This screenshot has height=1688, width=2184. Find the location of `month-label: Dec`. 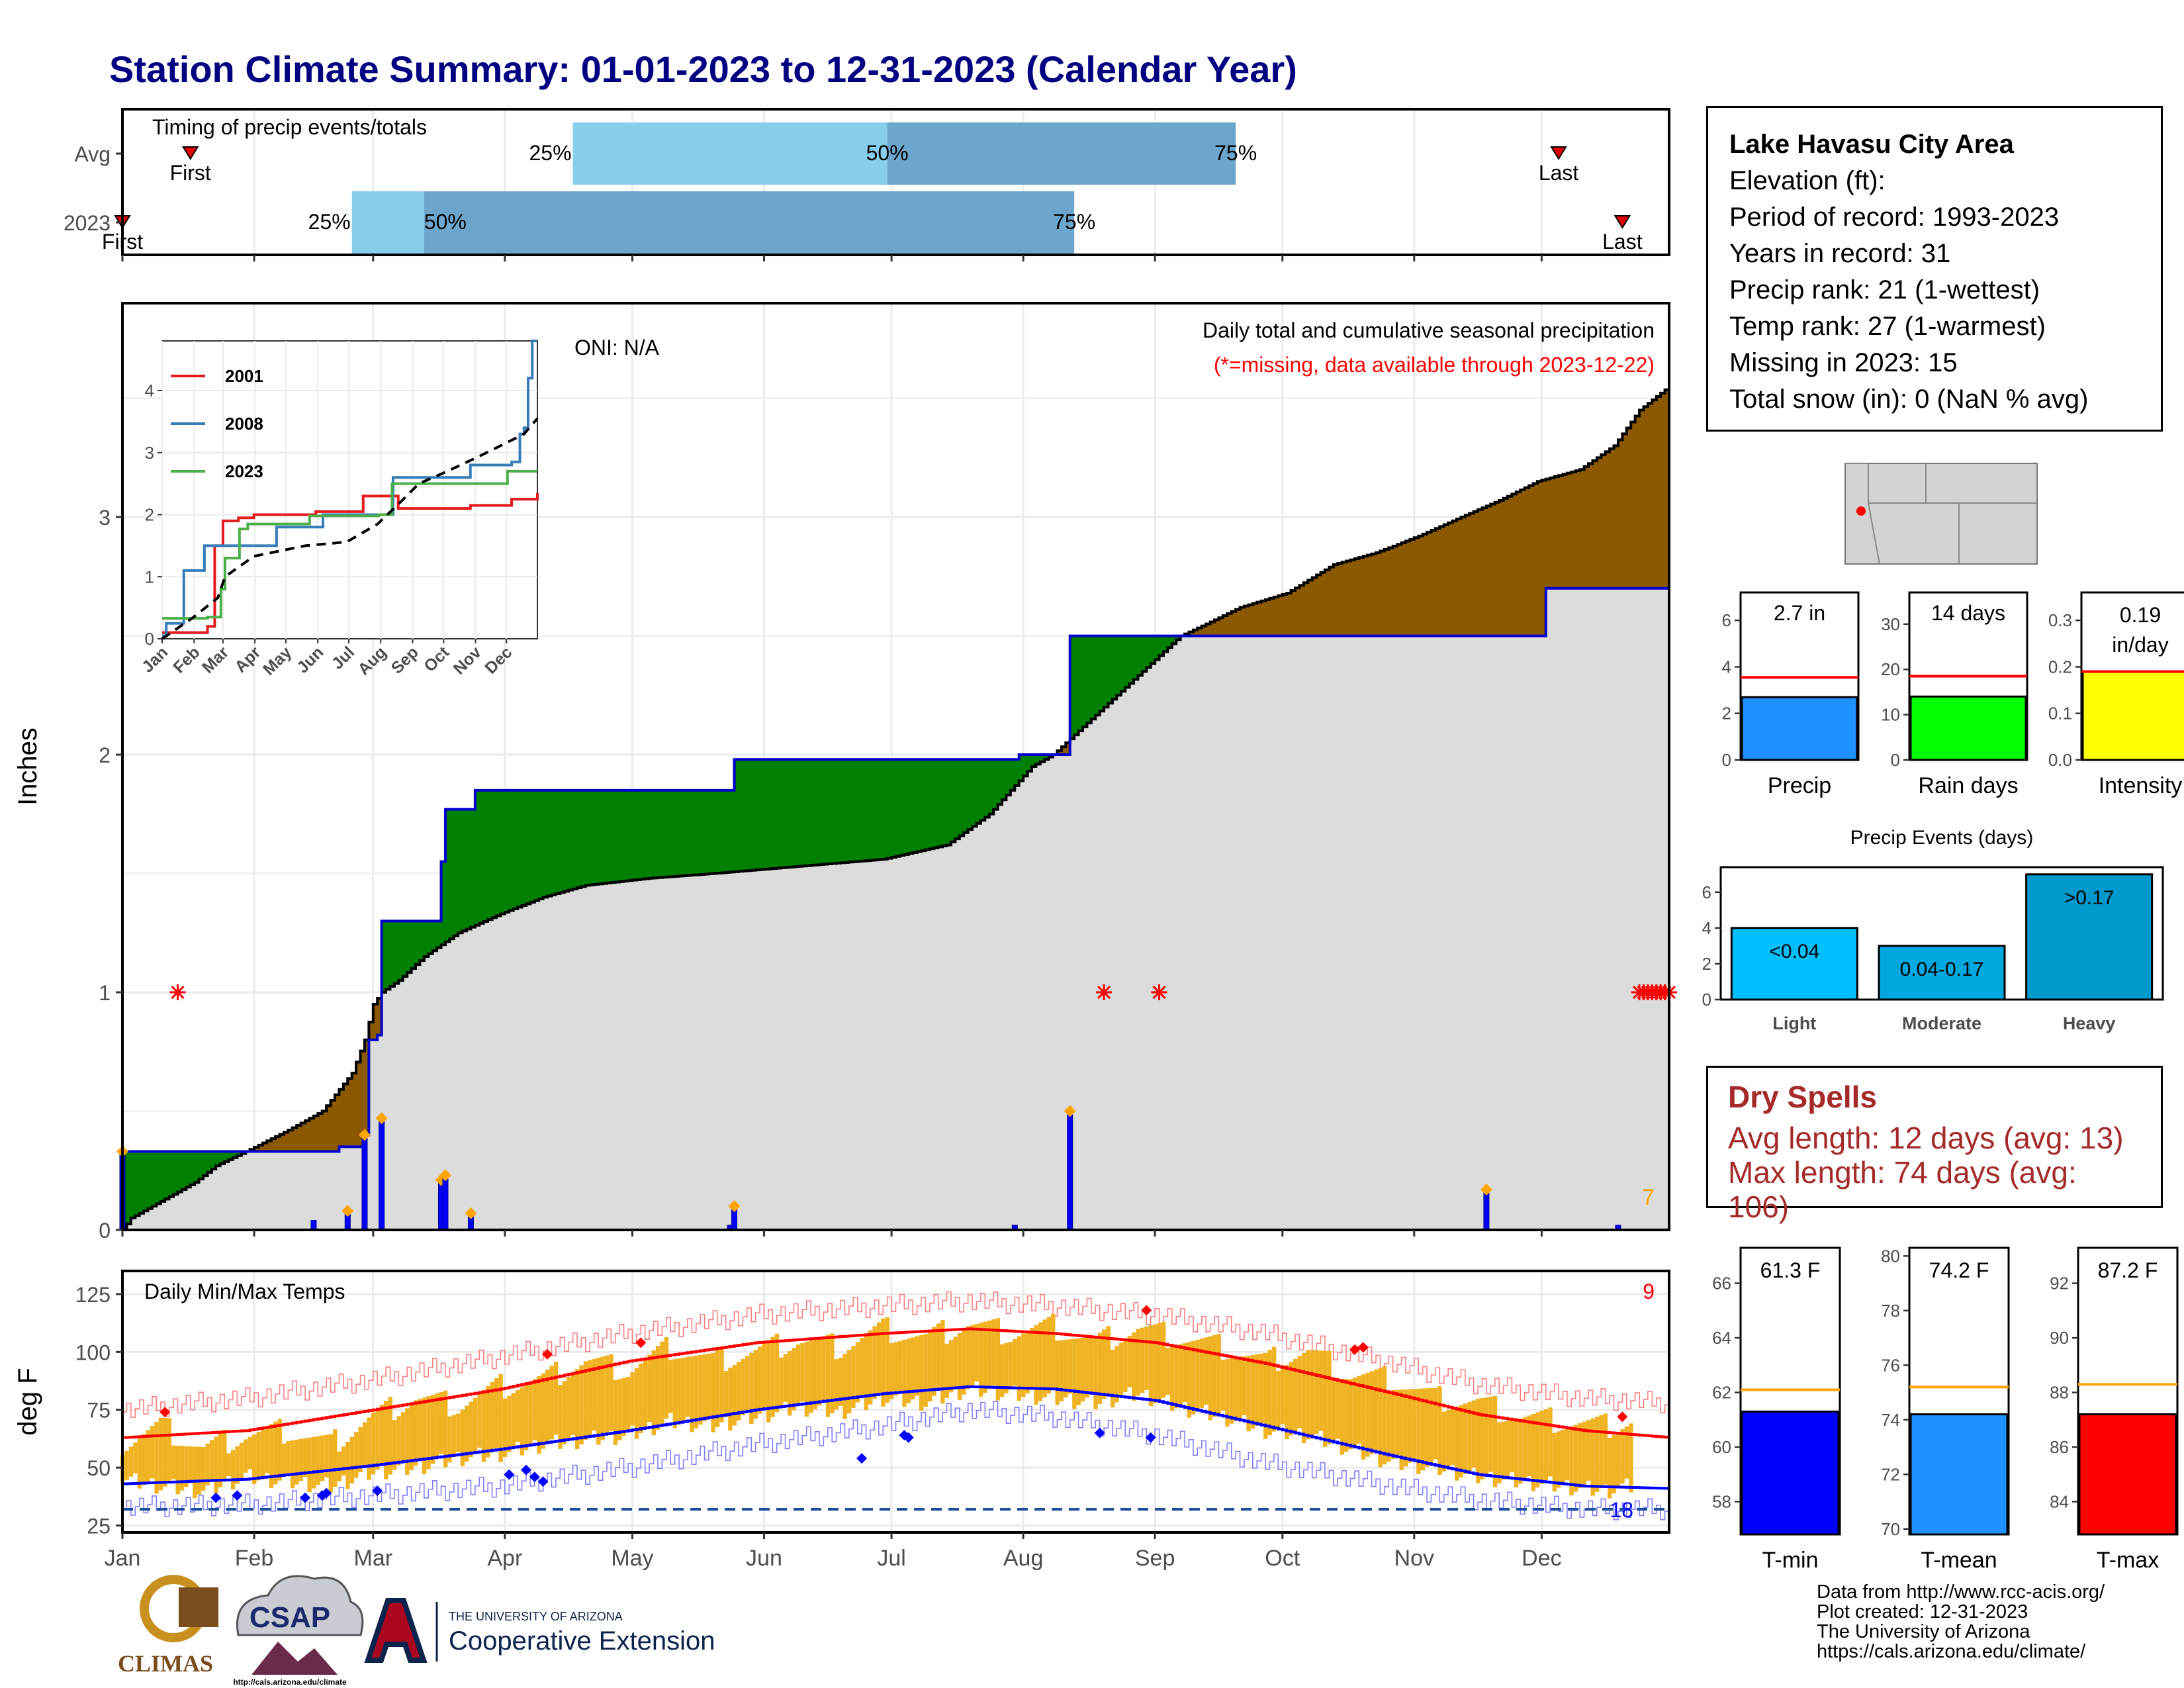

month-label: Dec is located at coordinates (1541, 1558).